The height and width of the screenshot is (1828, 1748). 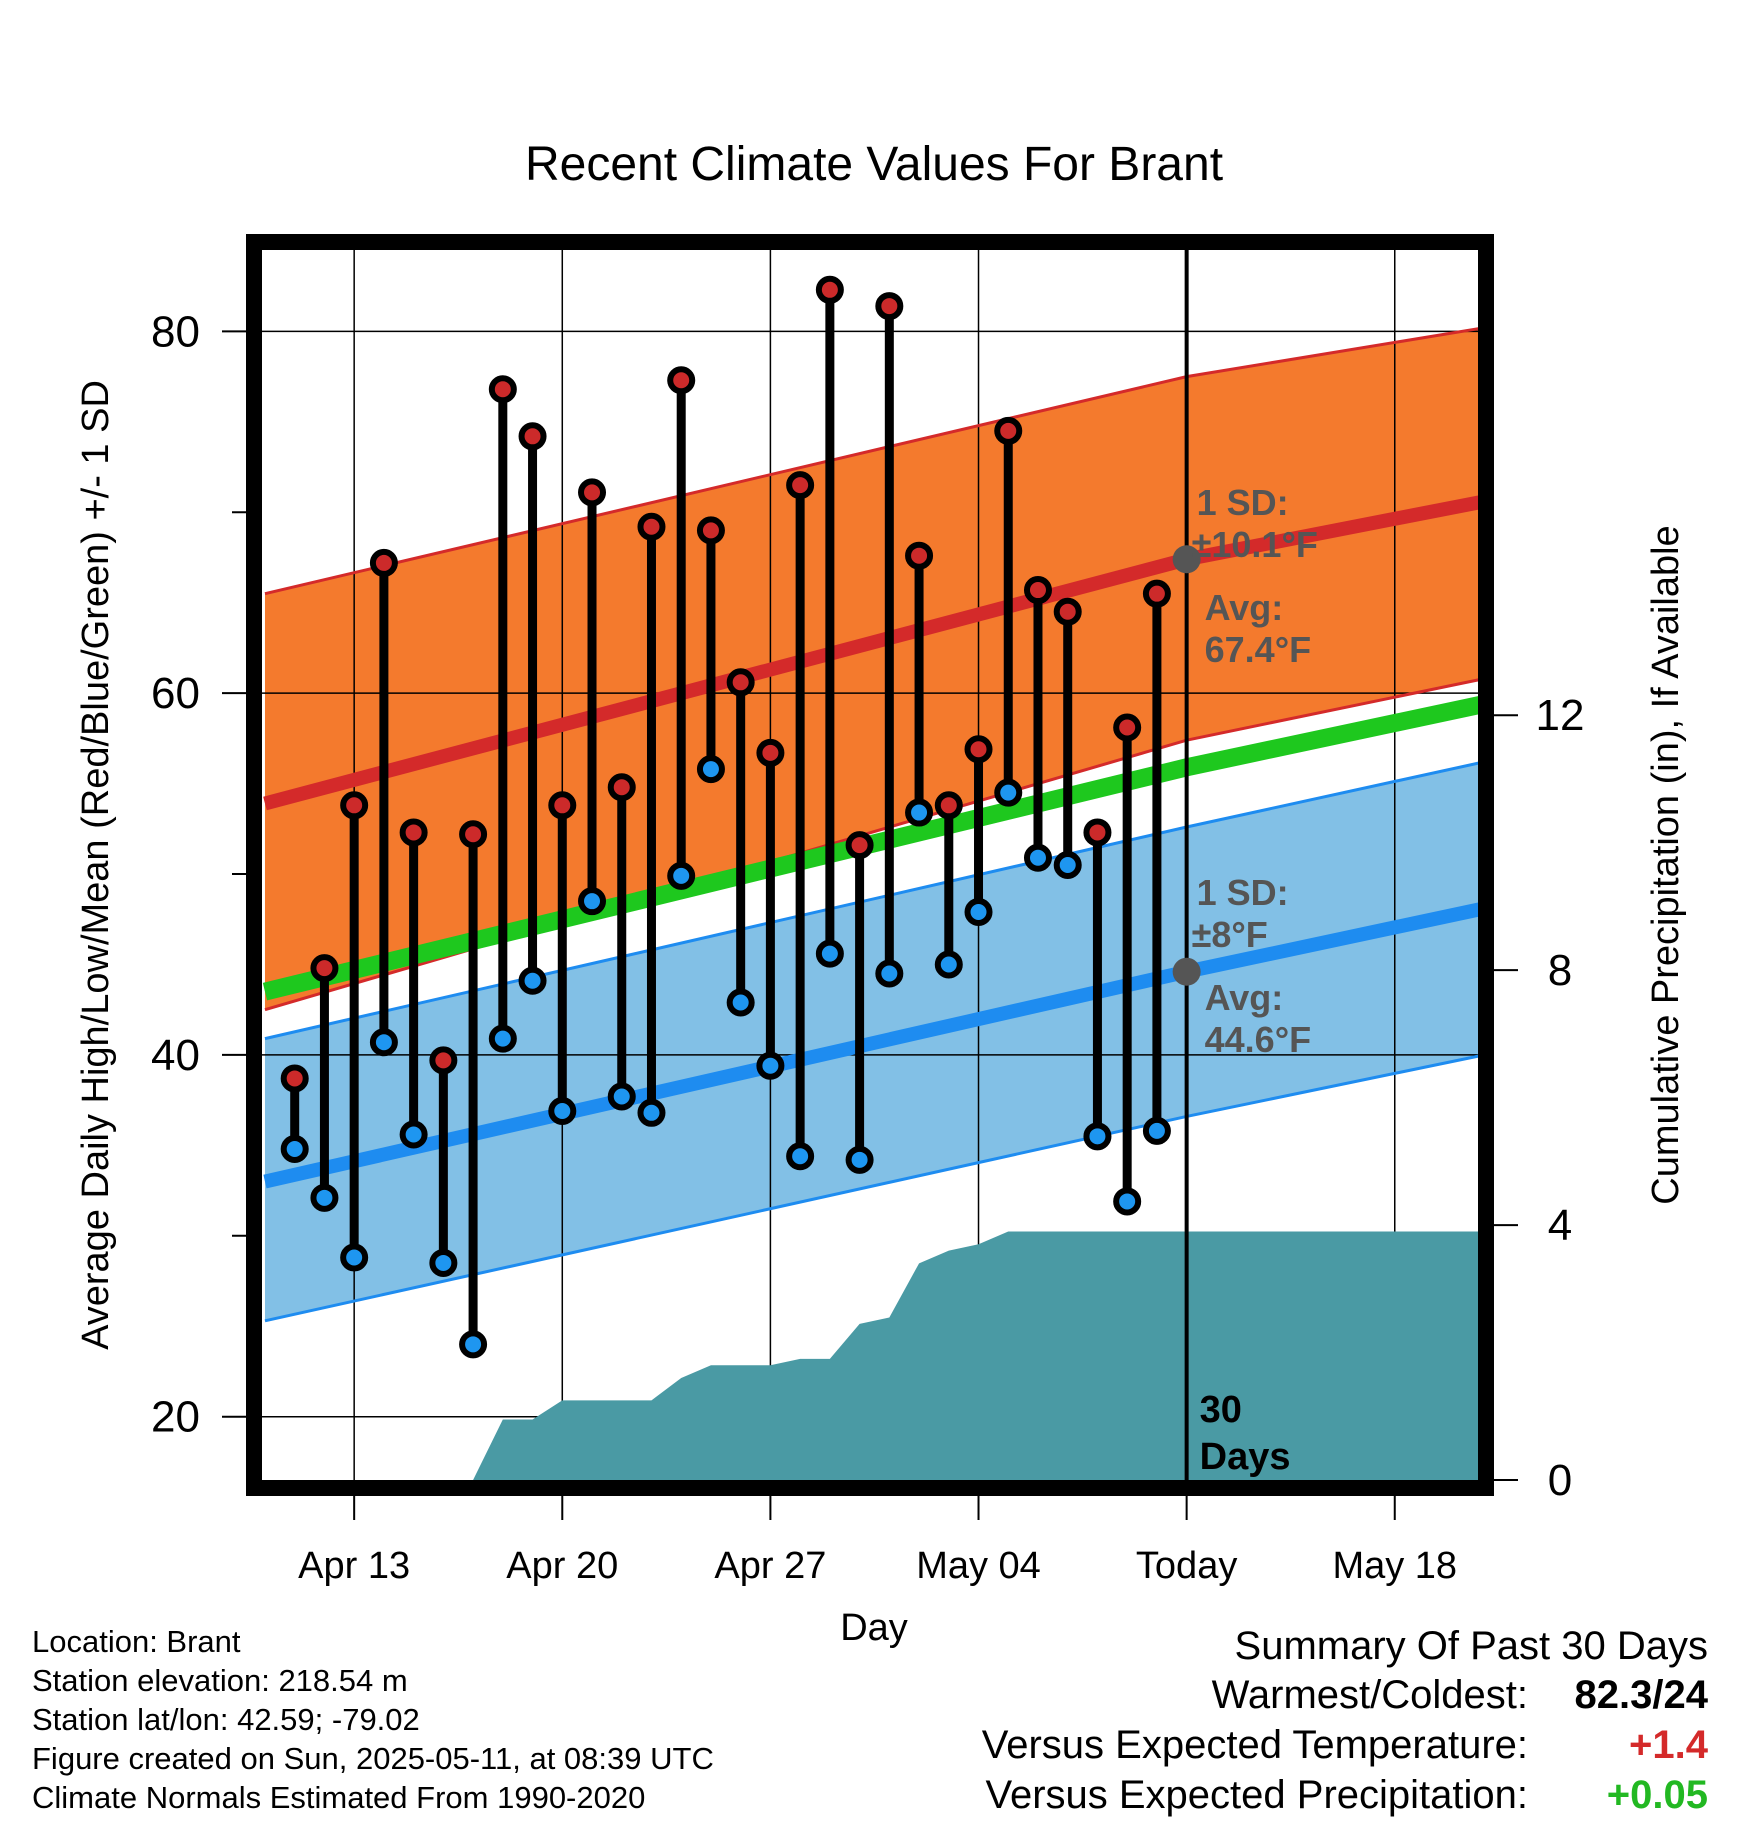 What do you see at coordinates (1560, 715) in the screenshot?
I see `y2-tick-label: 12` at bounding box center [1560, 715].